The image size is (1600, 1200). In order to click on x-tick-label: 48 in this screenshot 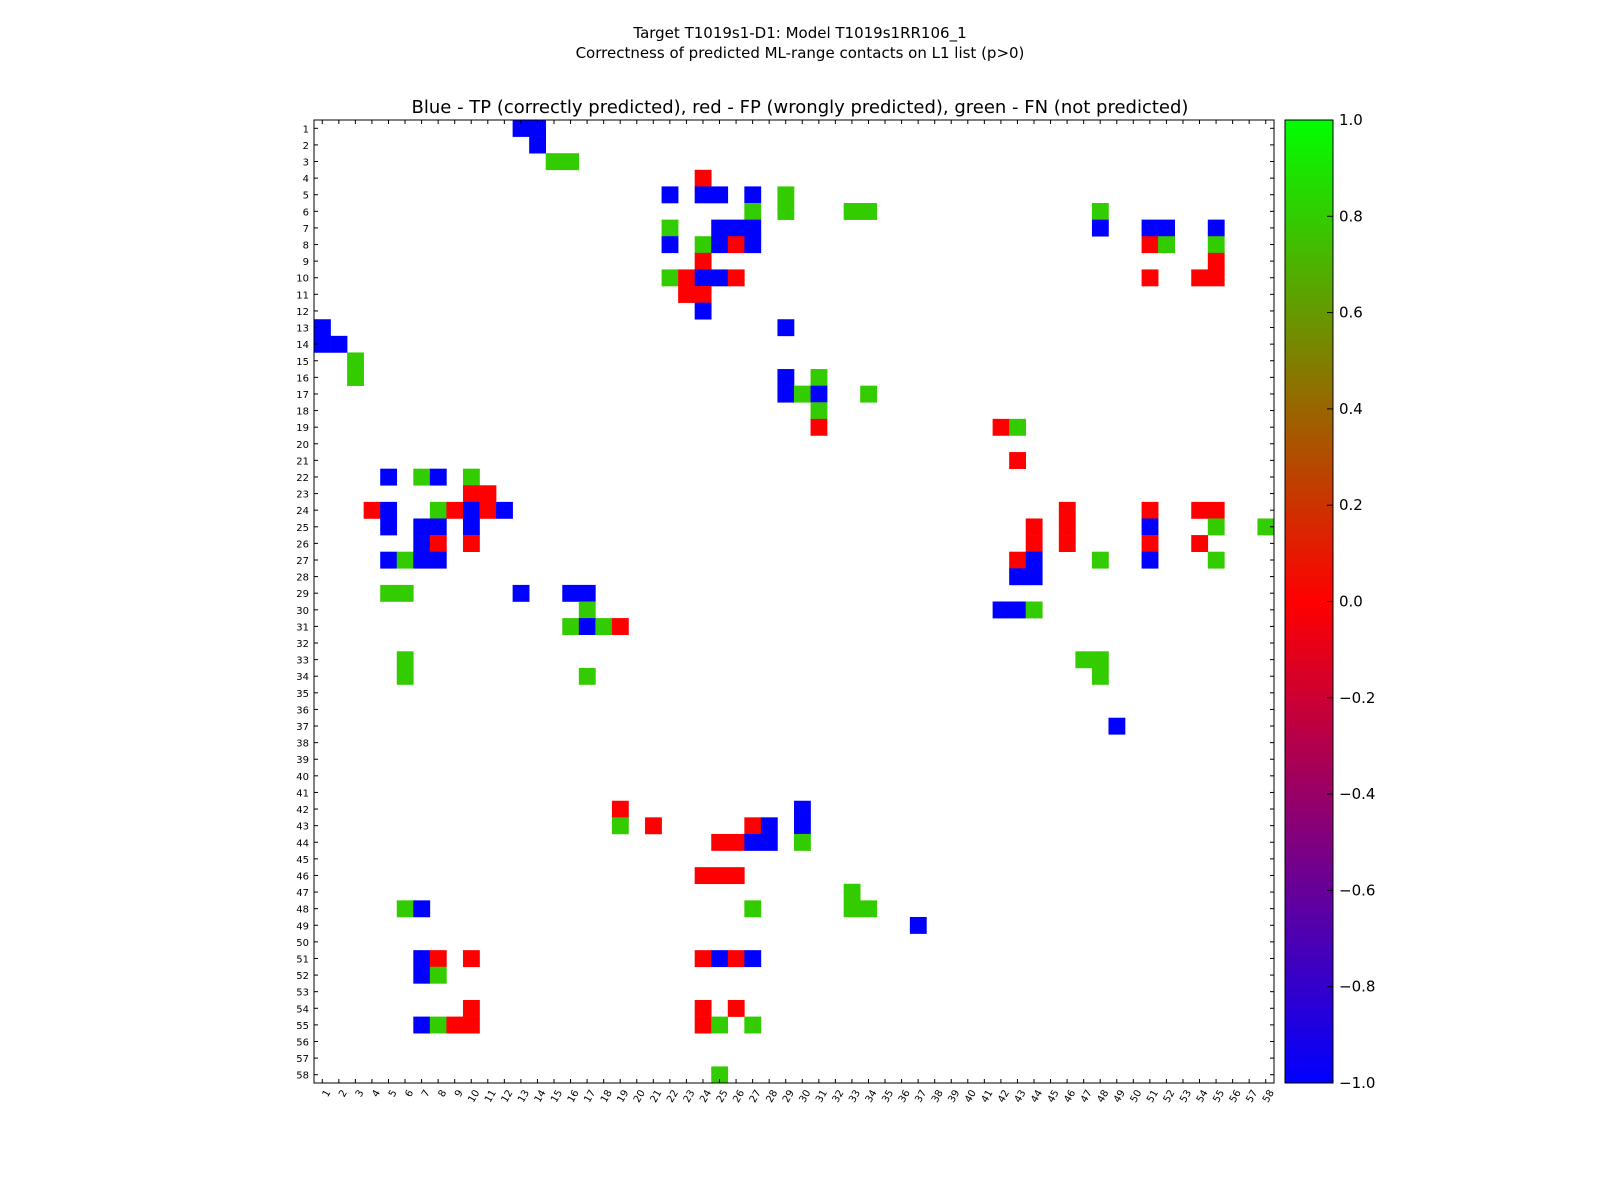, I will do `click(1103, 1096)`.